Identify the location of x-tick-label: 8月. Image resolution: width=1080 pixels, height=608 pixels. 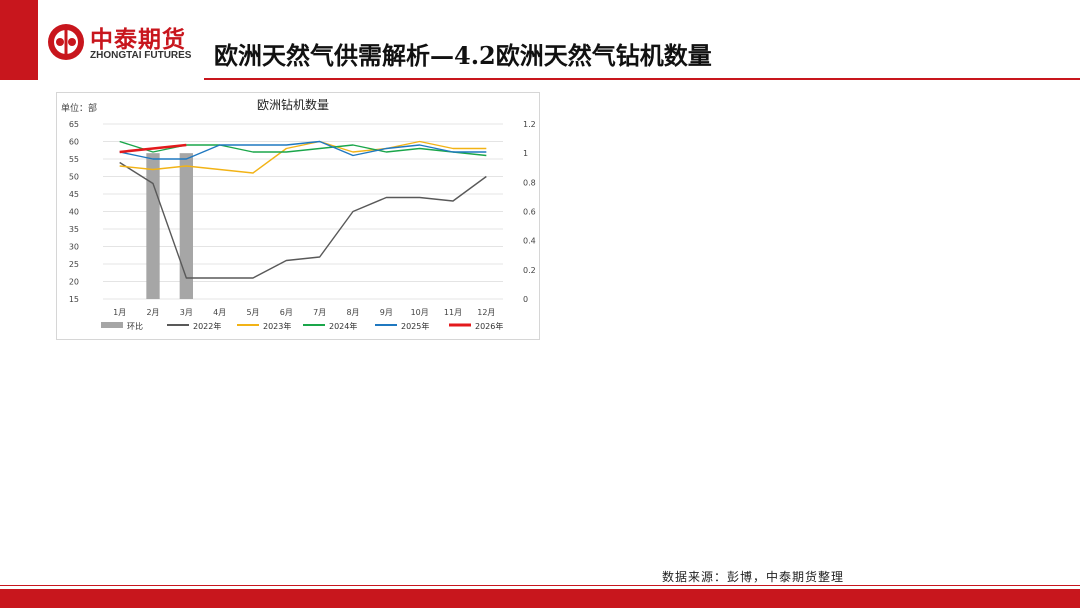
(352, 312).